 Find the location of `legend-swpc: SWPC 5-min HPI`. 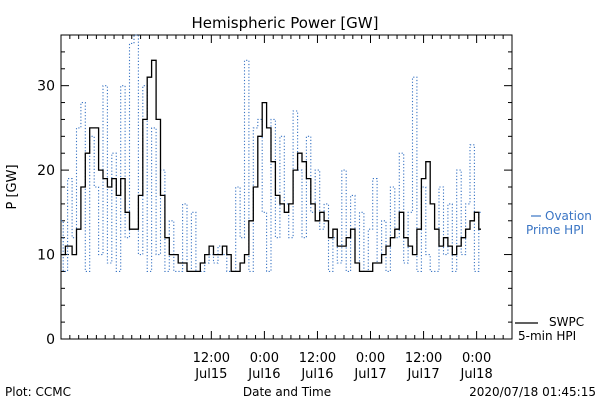

legend-swpc: SWPC 5-min HPI is located at coordinates (549, 329).